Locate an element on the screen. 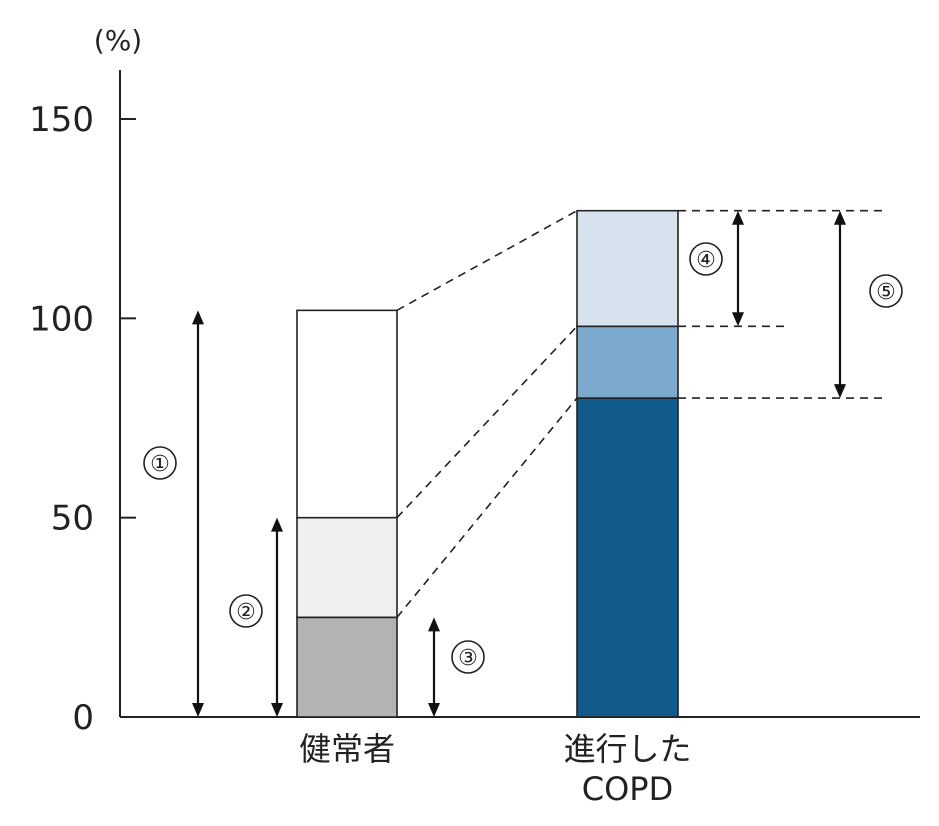  y-tick-label: 100 is located at coordinates (61, 319).